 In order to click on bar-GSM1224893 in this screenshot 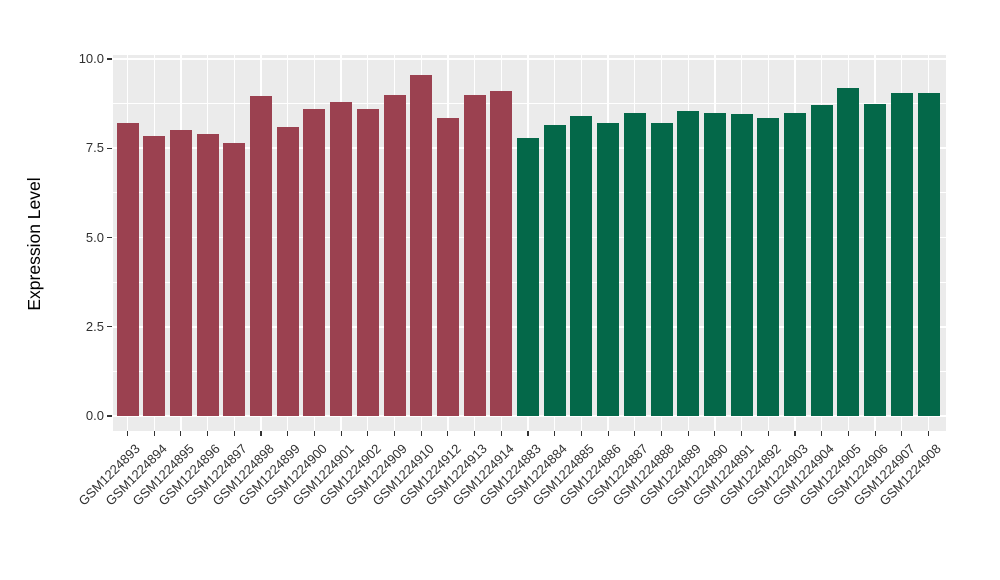, I will do `click(127, 269)`.